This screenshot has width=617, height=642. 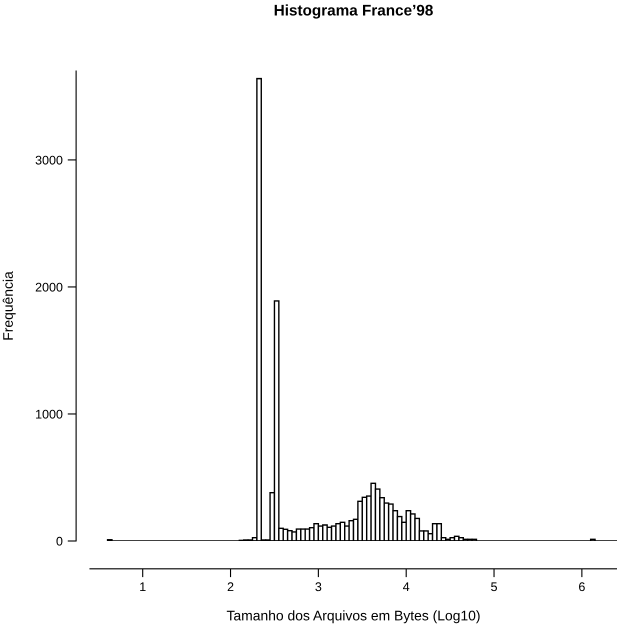 I want to click on x-tick-label: 5, so click(x=494, y=587).